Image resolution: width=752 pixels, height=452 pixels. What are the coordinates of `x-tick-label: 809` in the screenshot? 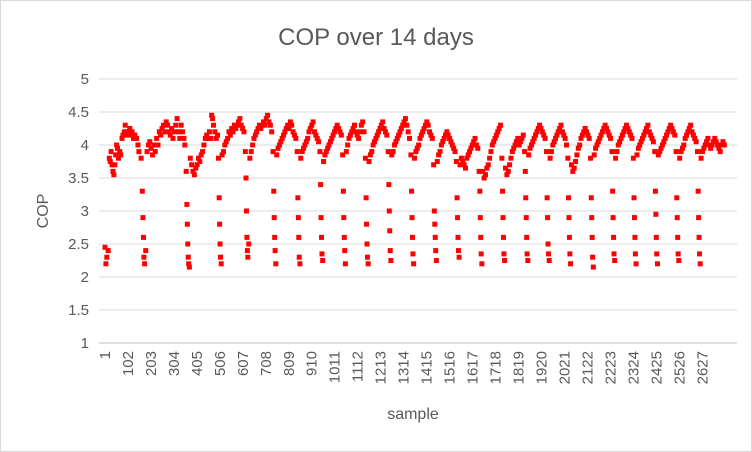 It's located at (289, 363).